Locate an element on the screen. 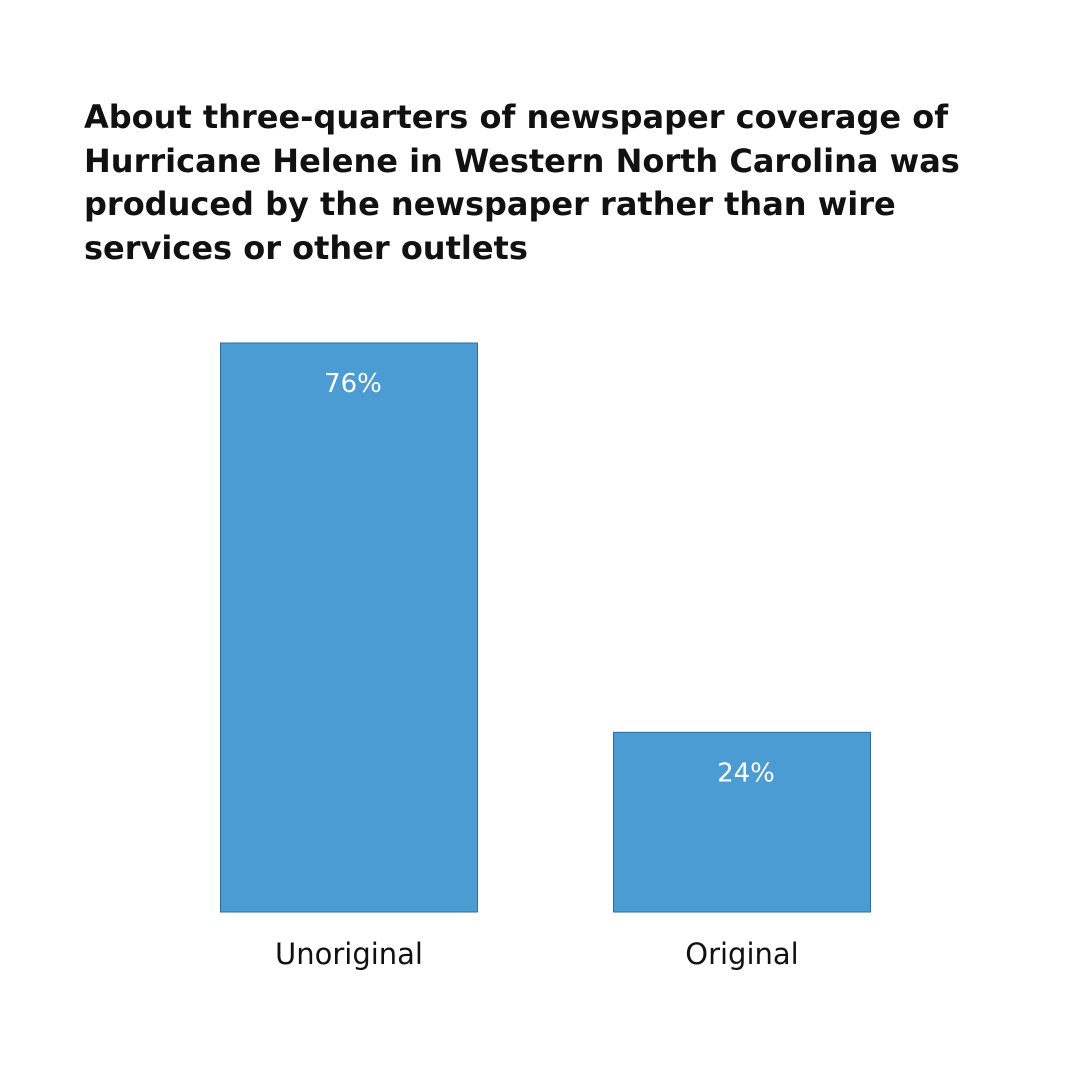  value-label-unoriginal: 76% is located at coordinates (353, 384).